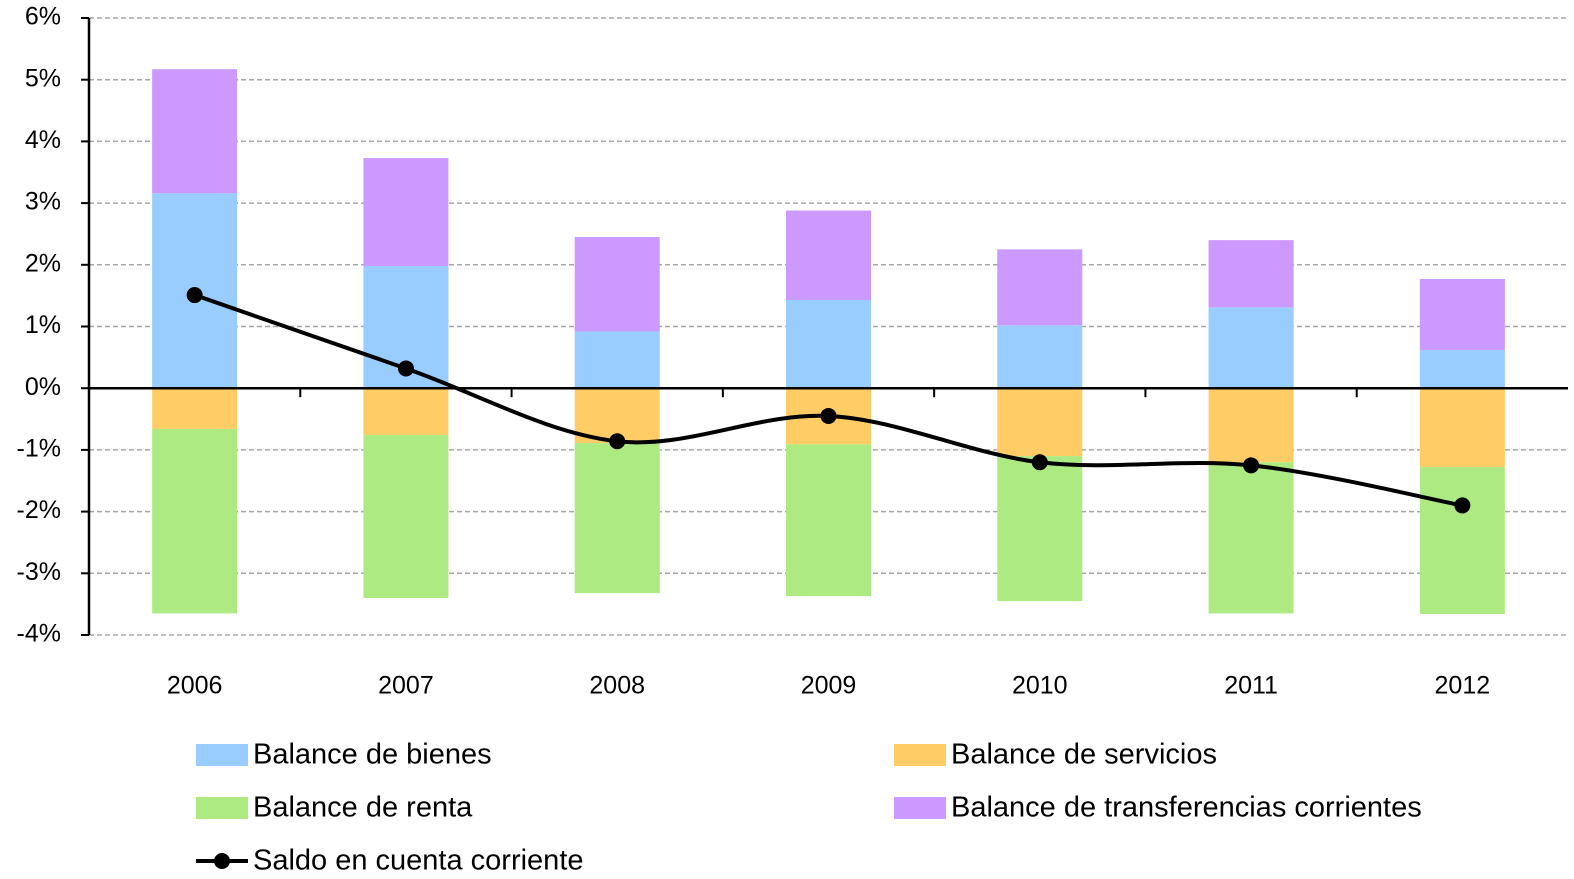 This screenshot has width=1574, height=879. Describe the element at coordinates (43, 202) in the screenshot. I see `y-tick-label: 3%` at that location.